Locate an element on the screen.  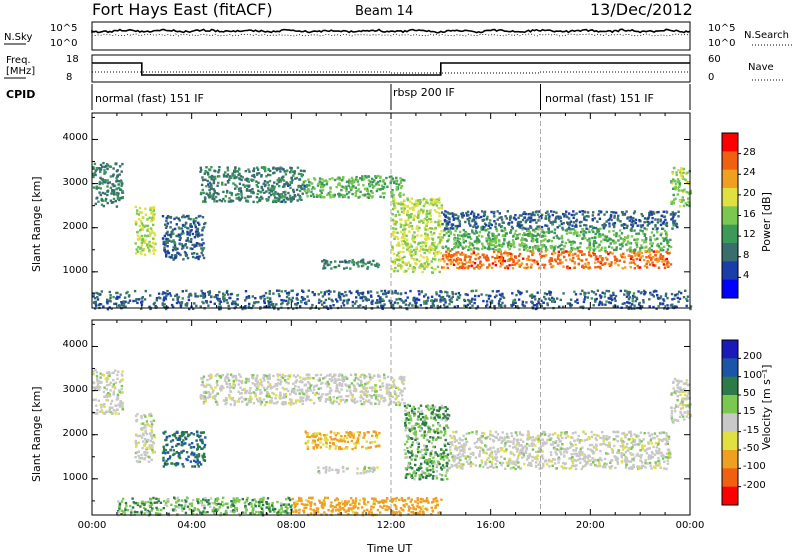
nave-line is located at coordinates (391, 72).